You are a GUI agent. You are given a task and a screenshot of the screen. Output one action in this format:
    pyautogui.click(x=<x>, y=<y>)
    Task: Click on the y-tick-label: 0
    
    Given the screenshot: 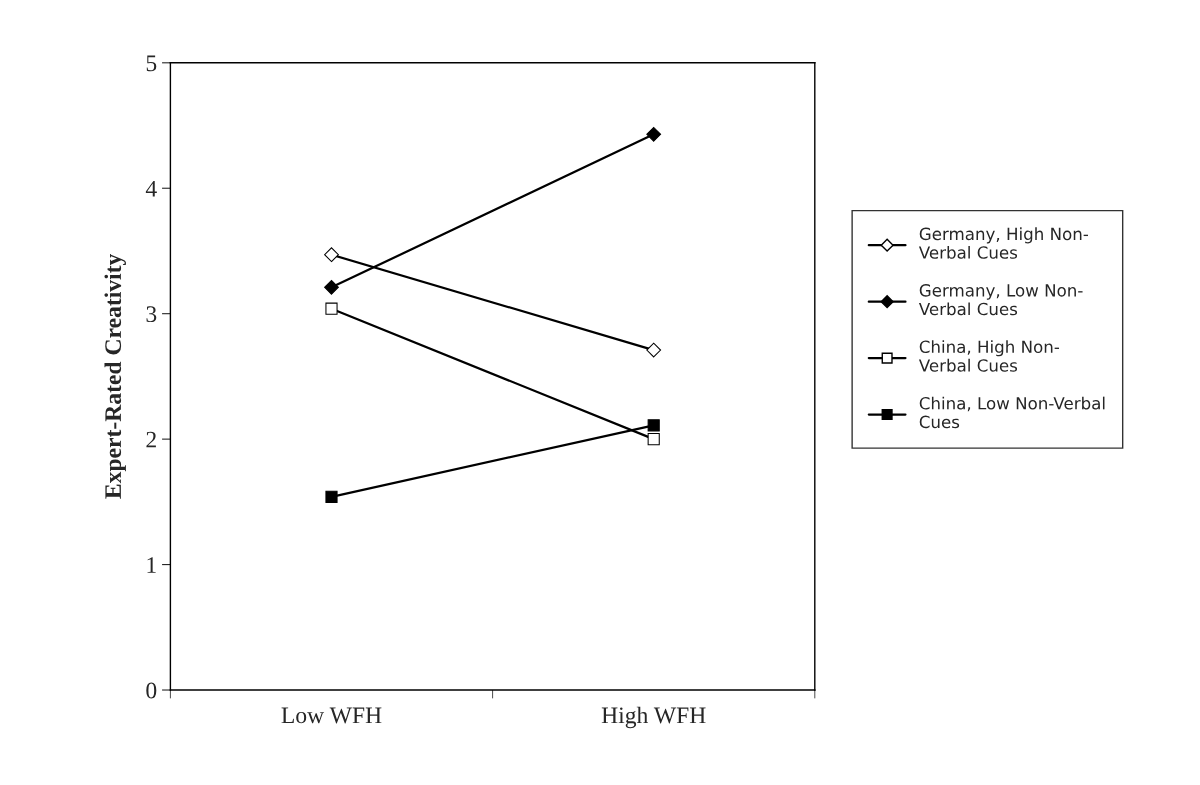 What is the action you would take?
    pyautogui.click(x=151, y=690)
    